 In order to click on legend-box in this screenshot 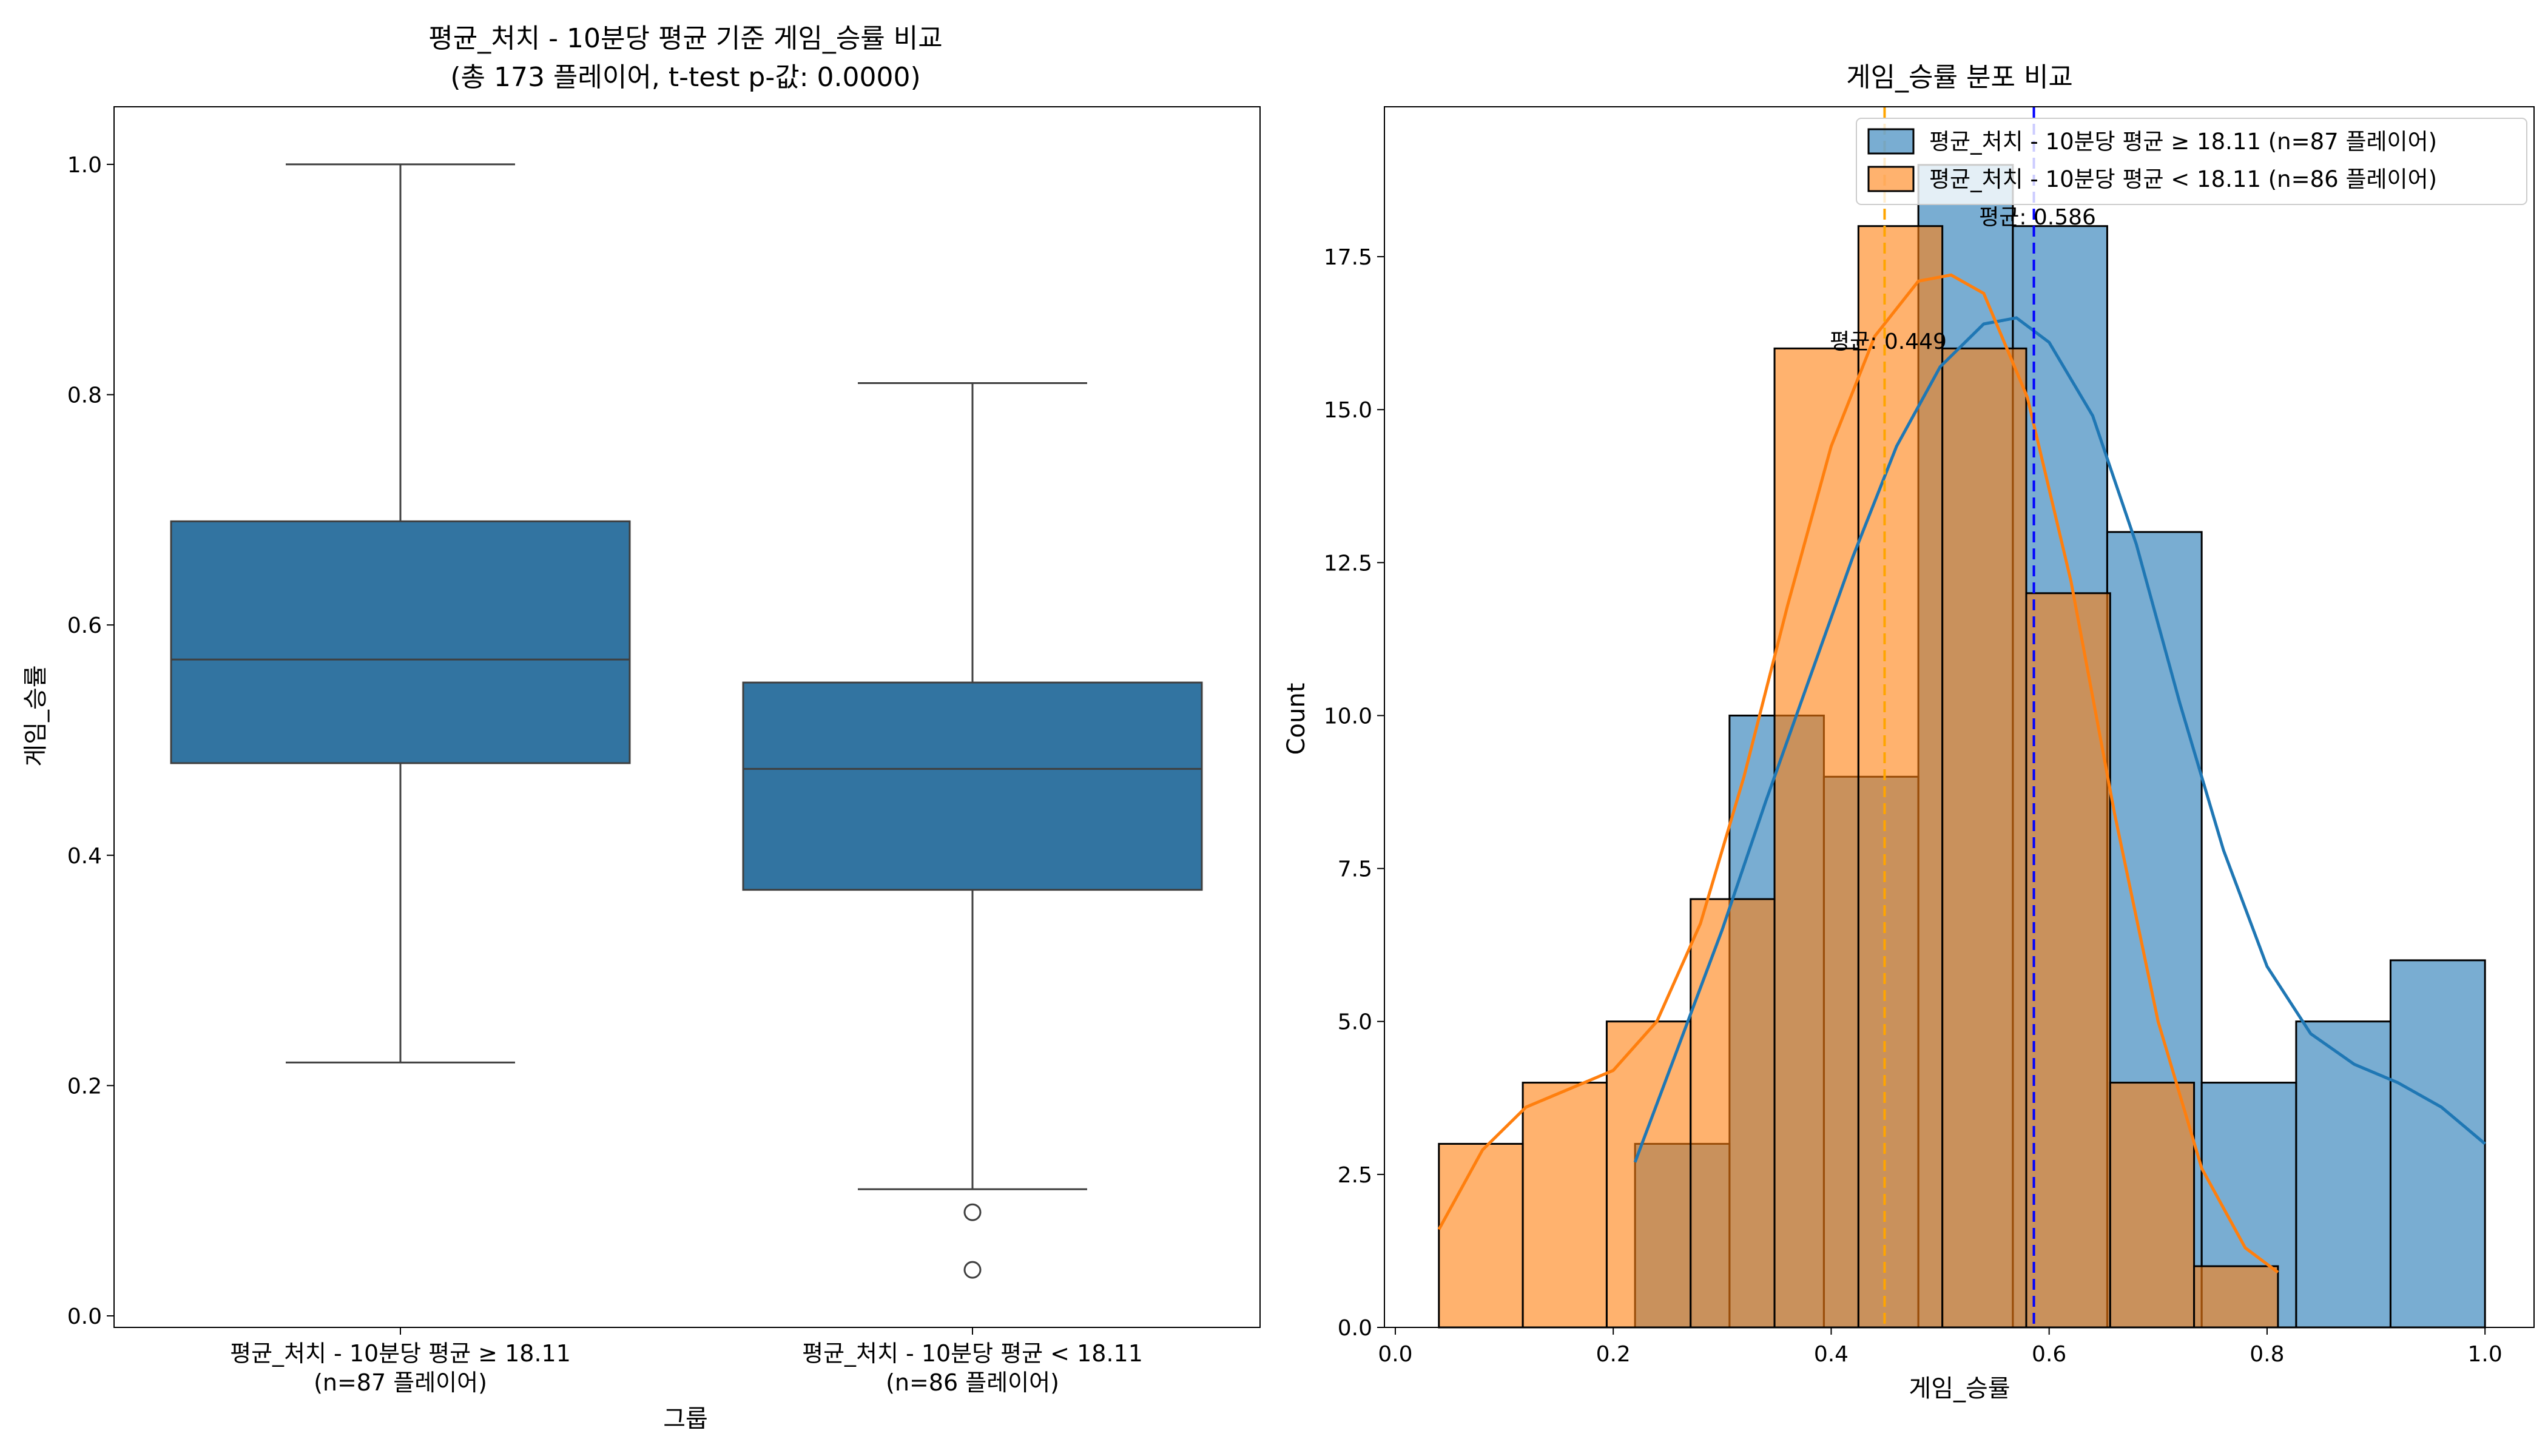, I will do `click(2191, 161)`.